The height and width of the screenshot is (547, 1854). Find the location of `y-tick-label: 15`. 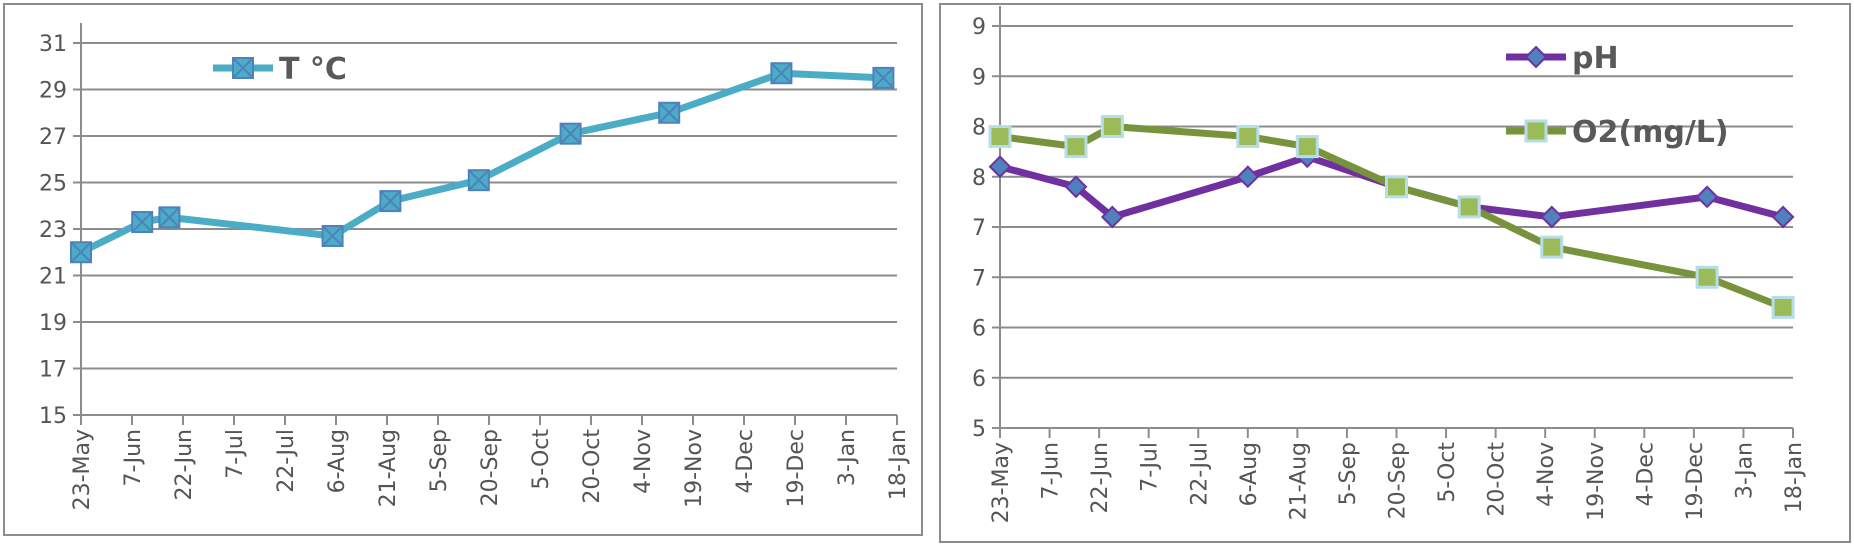

y-tick-label: 15 is located at coordinates (53, 416).